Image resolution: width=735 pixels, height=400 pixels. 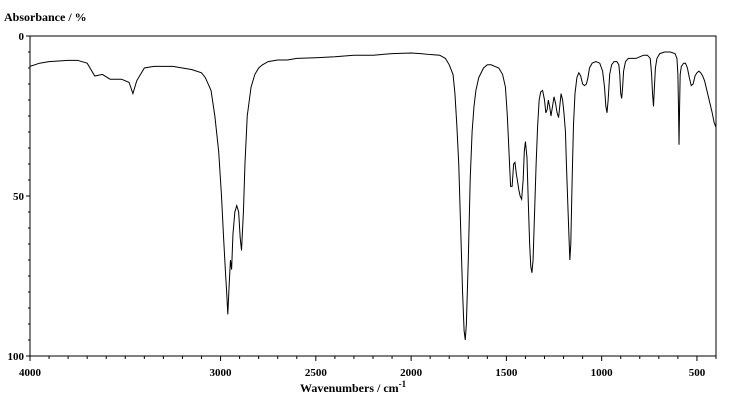 What do you see at coordinates (411, 373) in the screenshot?
I see `x-tick-label: 2000` at bounding box center [411, 373].